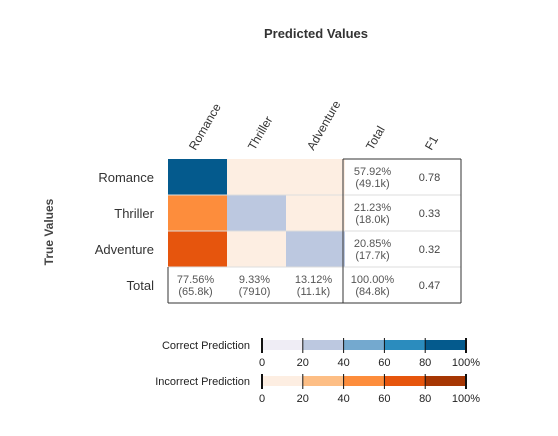  Describe the element at coordinates (429, 178) in the screenshot. I see `f1-value: 0.78` at that location.